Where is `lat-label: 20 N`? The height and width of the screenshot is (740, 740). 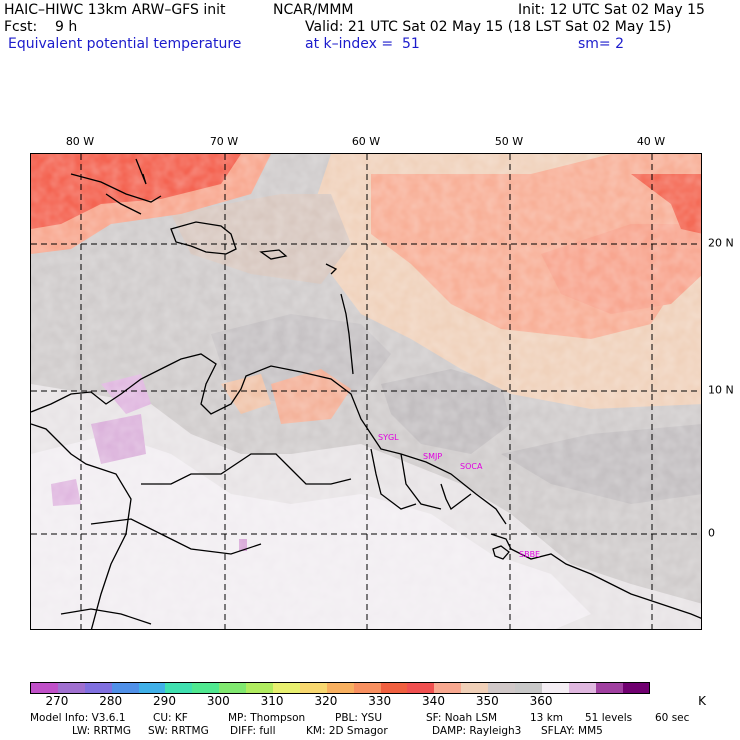
lat-label: 20 N is located at coordinates (721, 243).